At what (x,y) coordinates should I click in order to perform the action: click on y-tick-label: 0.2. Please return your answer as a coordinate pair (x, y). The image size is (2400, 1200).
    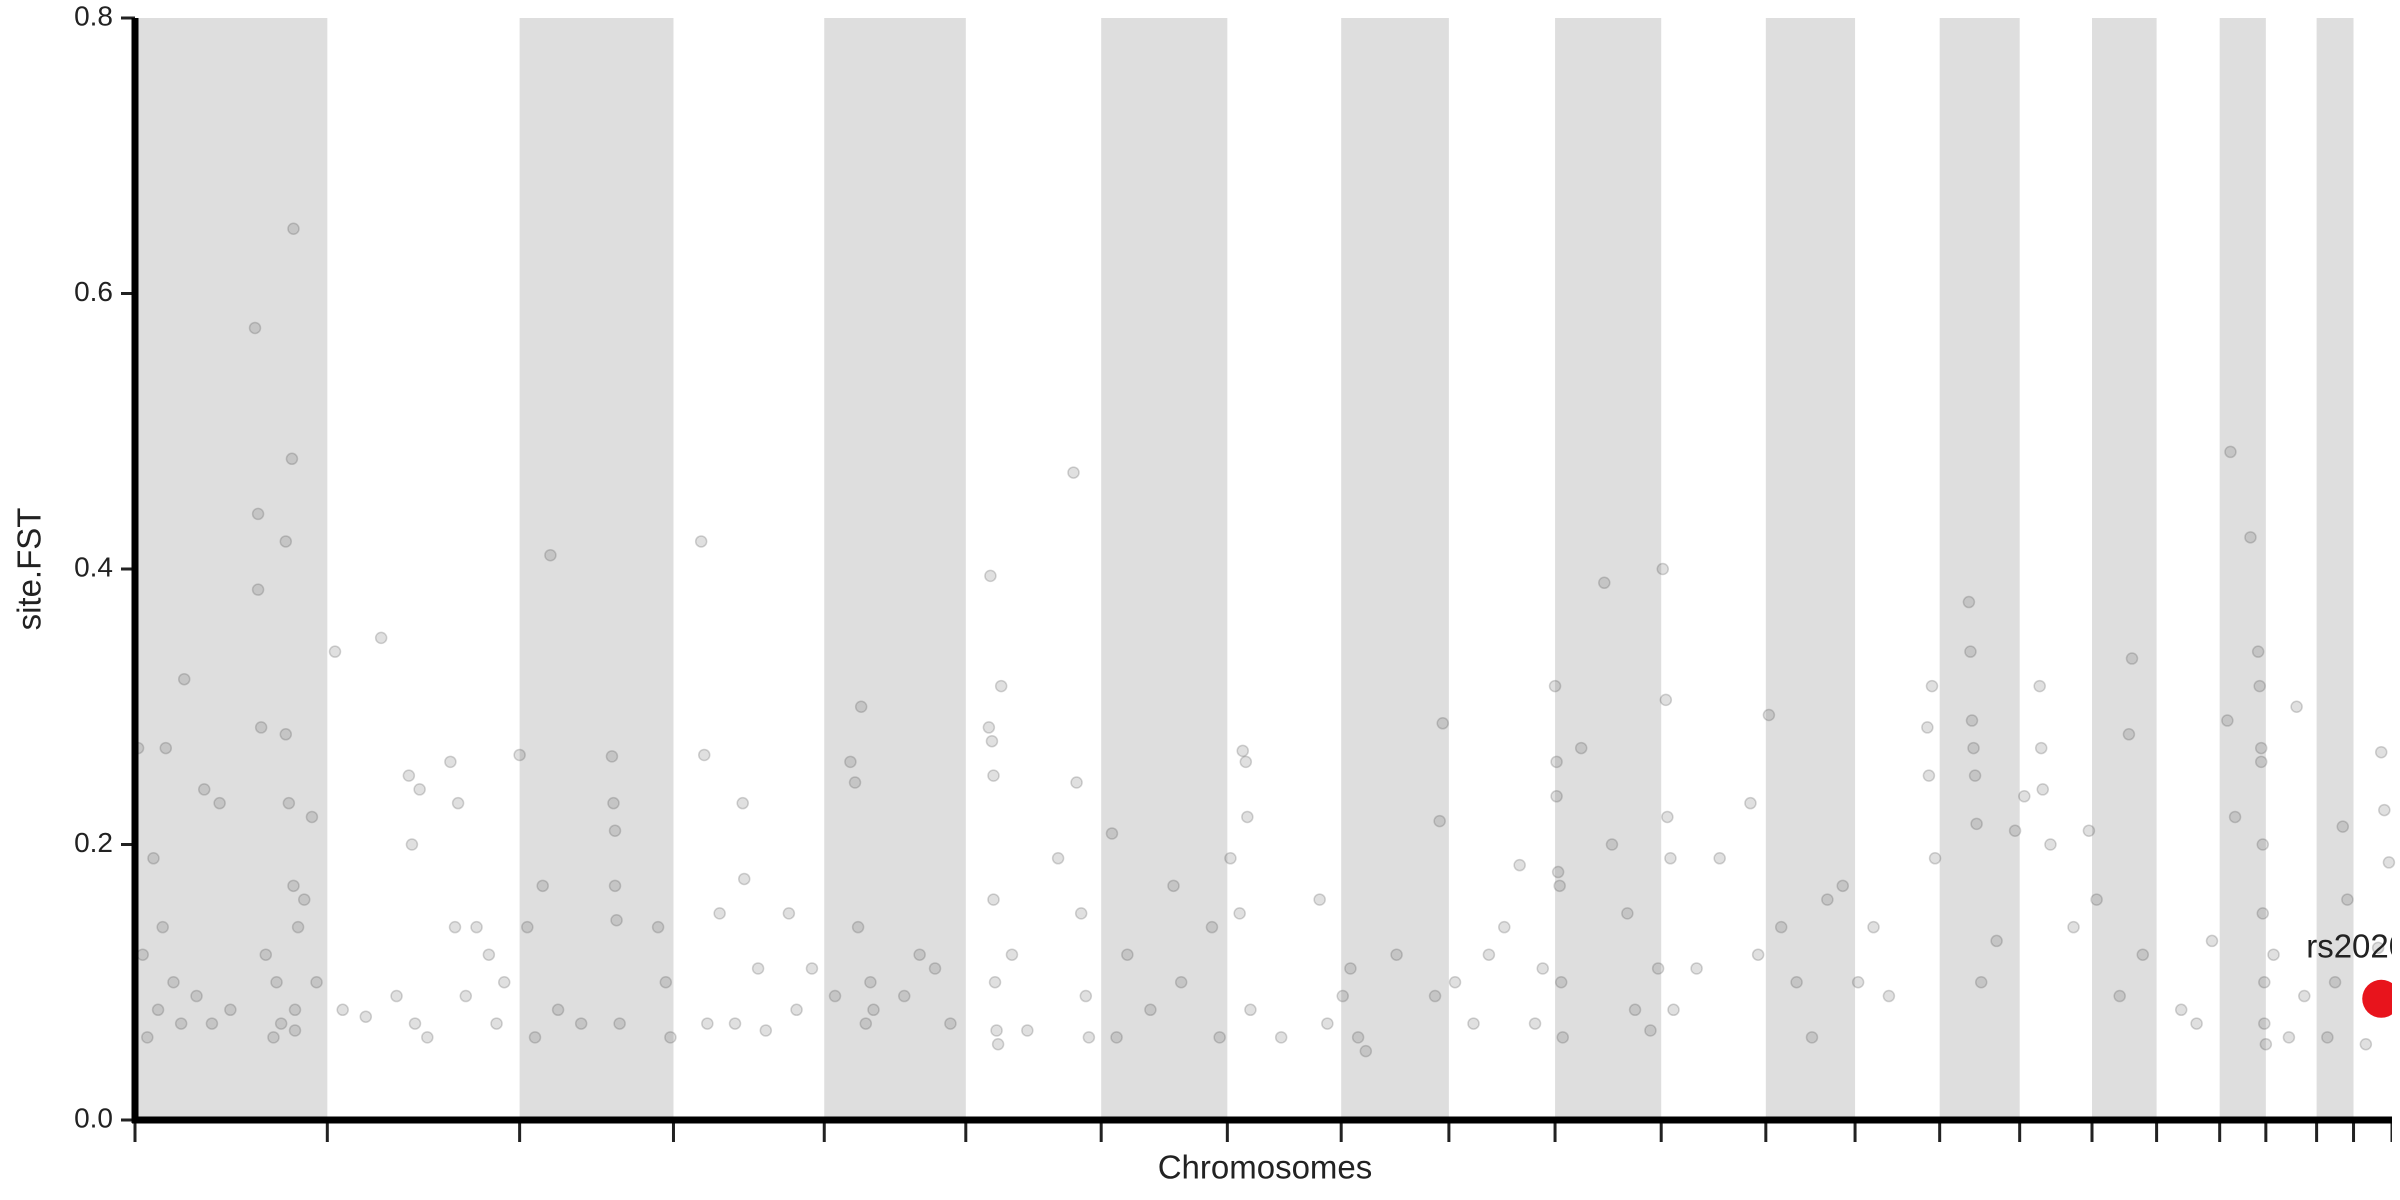
    Looking at the image, I should click on (93, 842).